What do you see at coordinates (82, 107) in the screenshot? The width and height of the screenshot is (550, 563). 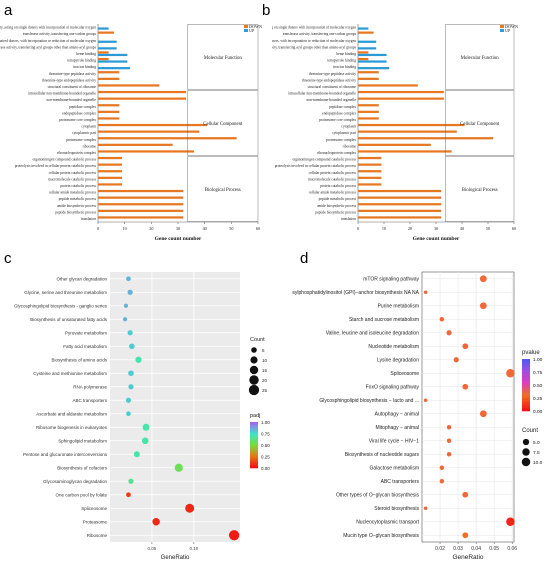 I see `category-label: peptidase complex` at bounding box center [82, 107].